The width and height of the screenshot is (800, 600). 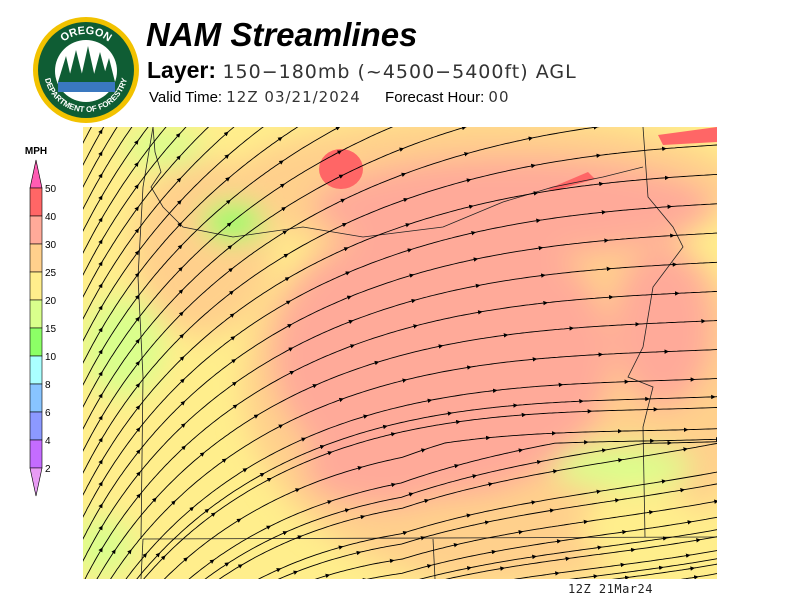 What do you see at coordinates (51, 217) in the screenshot?
I see `legend-tick-label: 40` at bounding box center [51, 217].